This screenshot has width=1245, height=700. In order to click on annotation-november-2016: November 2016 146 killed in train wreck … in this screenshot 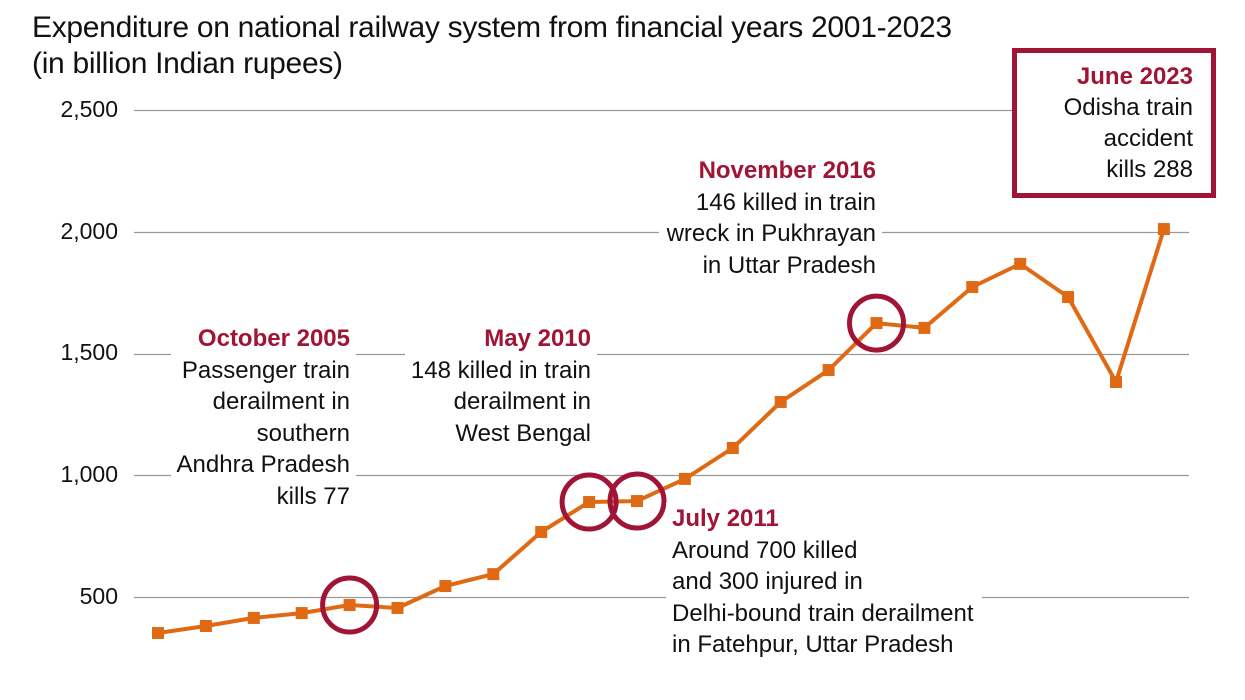, I will do `click(770, 218)`.